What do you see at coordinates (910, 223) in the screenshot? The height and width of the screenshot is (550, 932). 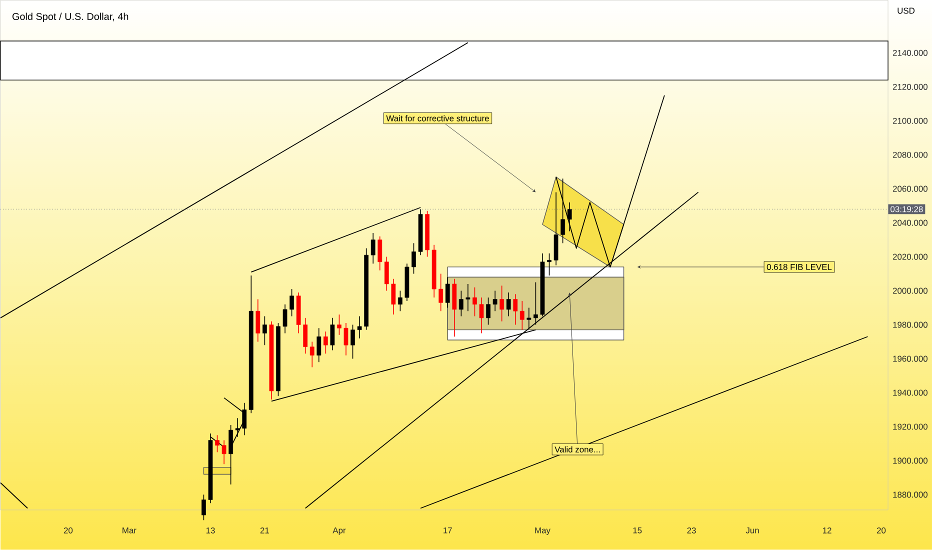 I see `y-tick-label: 2040.000` at bounding box center [910, 223].